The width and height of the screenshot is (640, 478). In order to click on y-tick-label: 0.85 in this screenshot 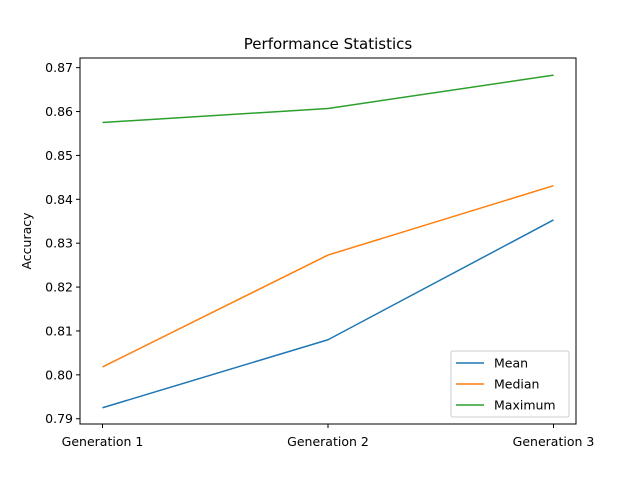, I will do `click(59, 155)`.